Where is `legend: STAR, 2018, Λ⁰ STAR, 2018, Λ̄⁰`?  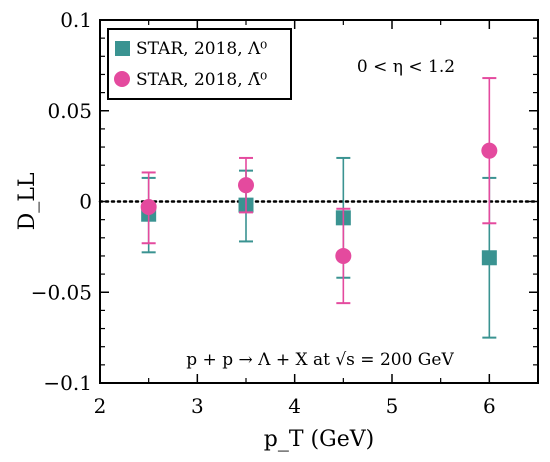
legend: STAR, 2018, Λ⁰ STAR, 2018, Λ̄⁰ is located at coordinates (199, 64).